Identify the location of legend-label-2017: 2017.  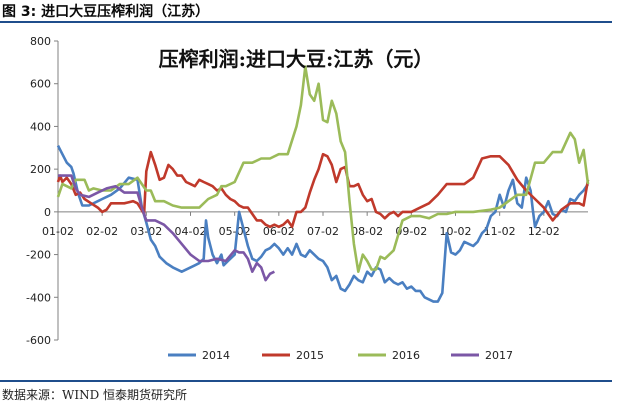
(499, 355).